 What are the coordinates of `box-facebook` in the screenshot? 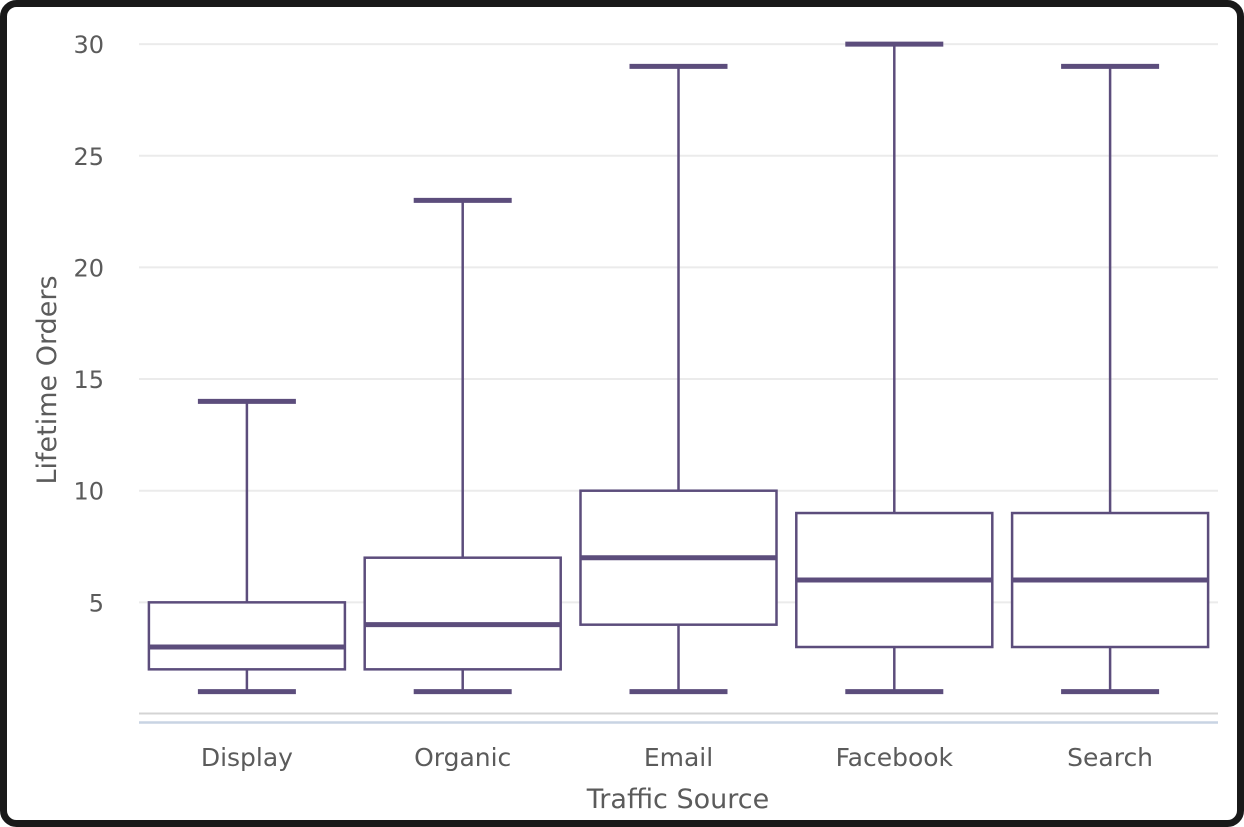 It's located at (894, 368).